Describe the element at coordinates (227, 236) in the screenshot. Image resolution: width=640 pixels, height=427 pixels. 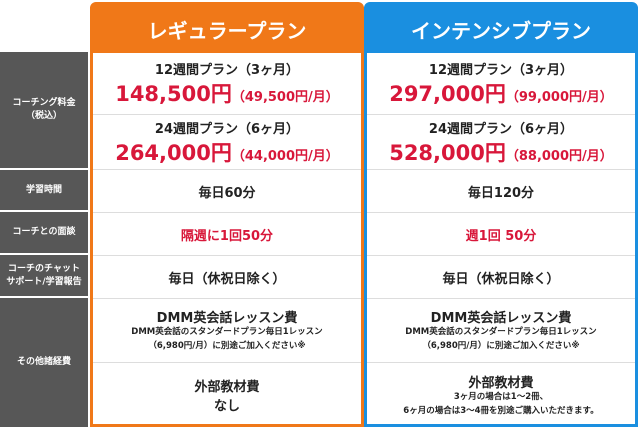
I see `meeting-value: 隔週に1回50分` at that location.